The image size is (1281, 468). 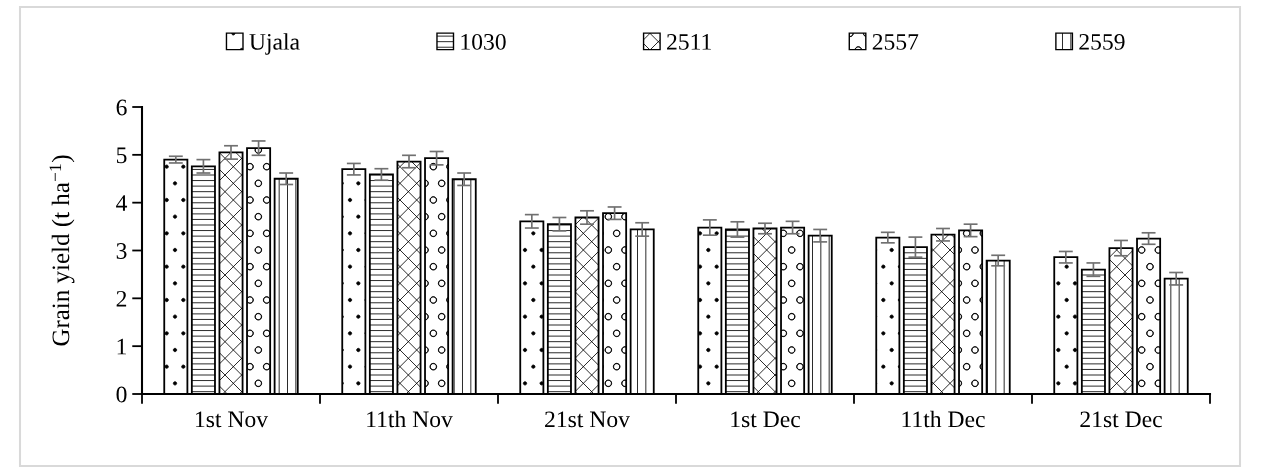 I want to click on x-tick-label: 1st Nov, so click(x=232, y=419).